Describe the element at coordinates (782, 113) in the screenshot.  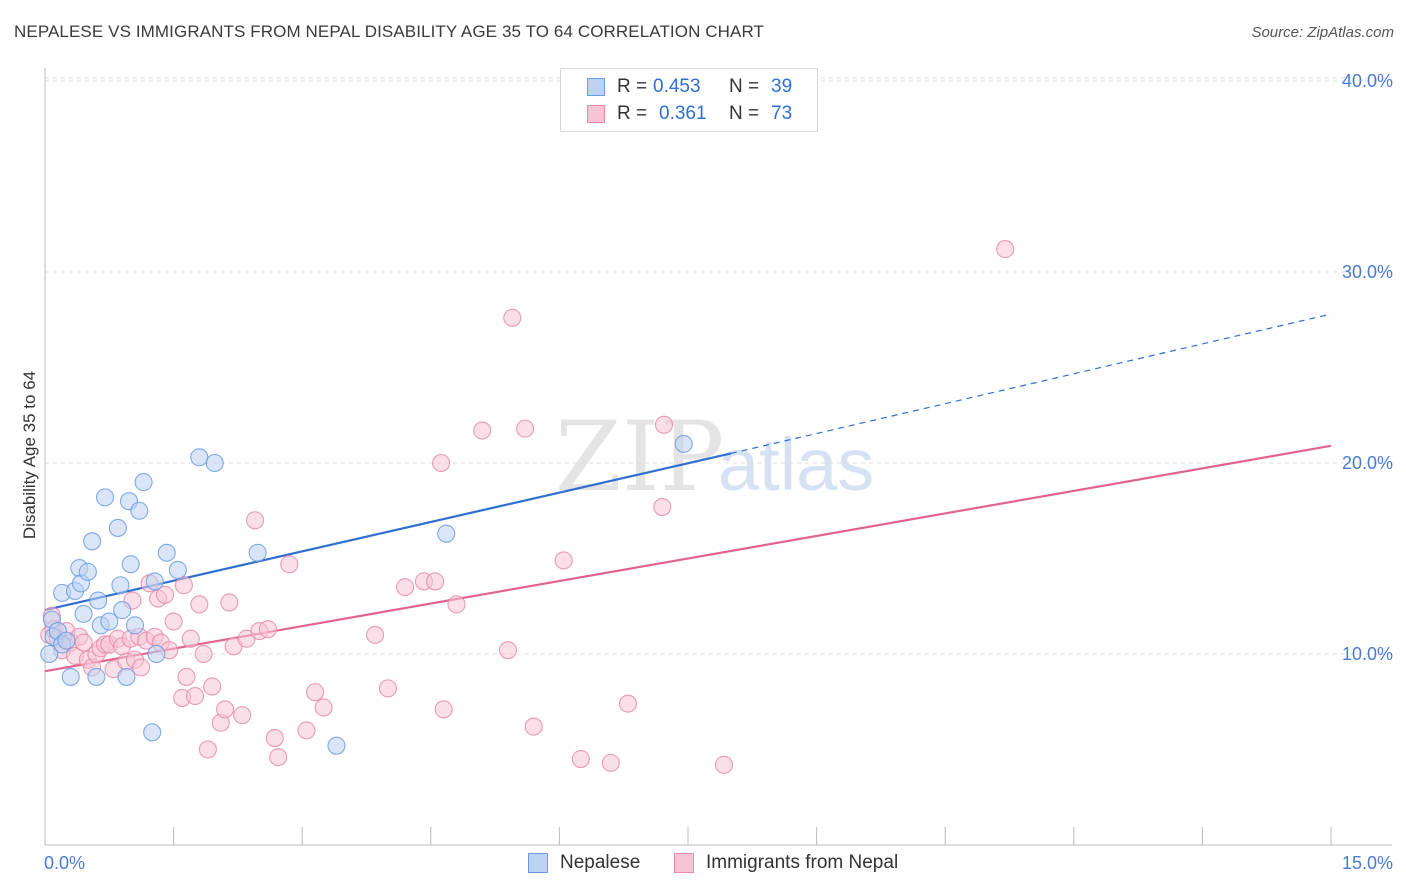
I see `legend-n-value: 73` at that location.